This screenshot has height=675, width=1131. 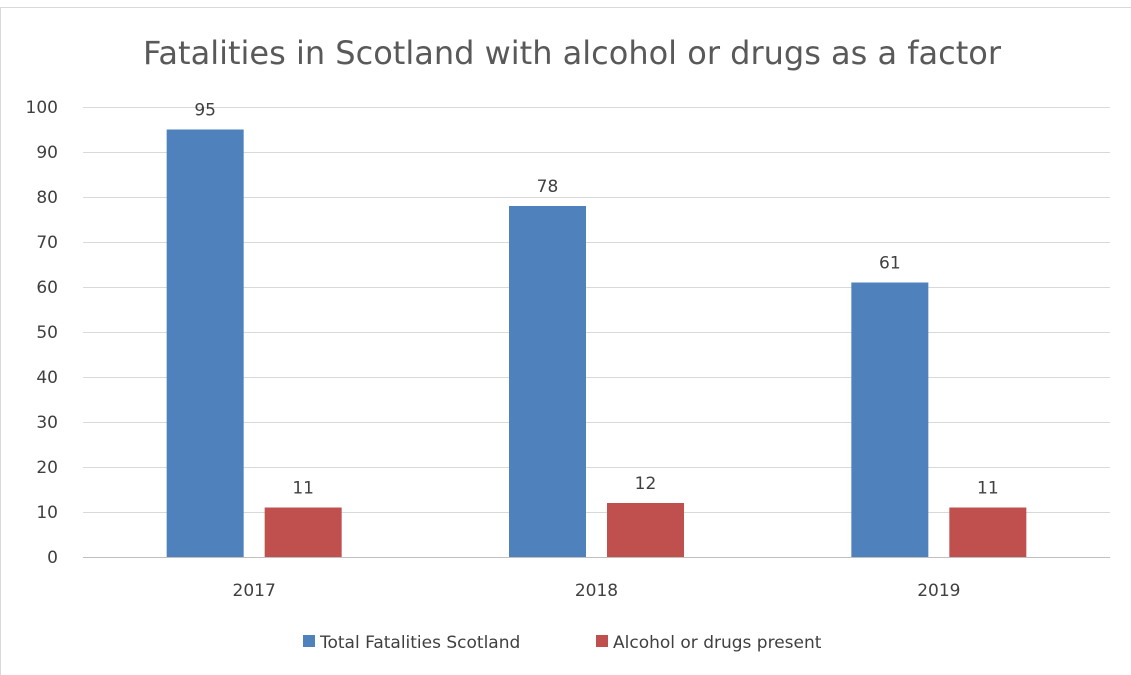 What do you see at coordinates (47, 513) in the screenshot?
I see `y-tick-label: 10` at bounding box center [47, 513].